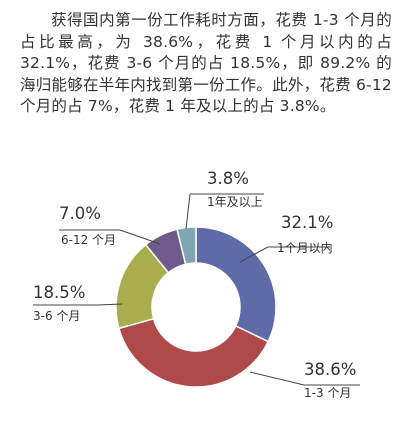 Image resolution: width=412 pixels, height=436 pixels. What do you see at coordinates (305, 248) in the screenshot?
I see `slice-category-label-1: 1个月以内` at bounding box center [305, 248].